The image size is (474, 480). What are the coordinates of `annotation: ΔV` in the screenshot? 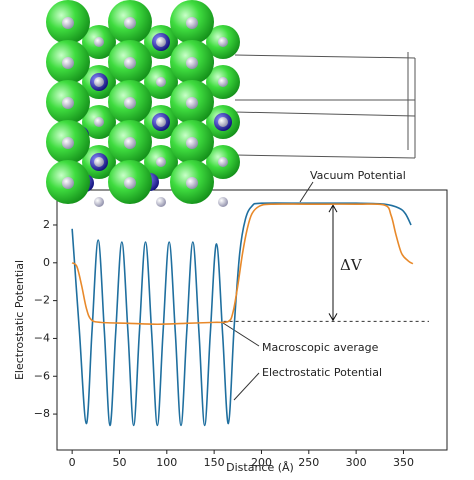 It's located at (351, 265).